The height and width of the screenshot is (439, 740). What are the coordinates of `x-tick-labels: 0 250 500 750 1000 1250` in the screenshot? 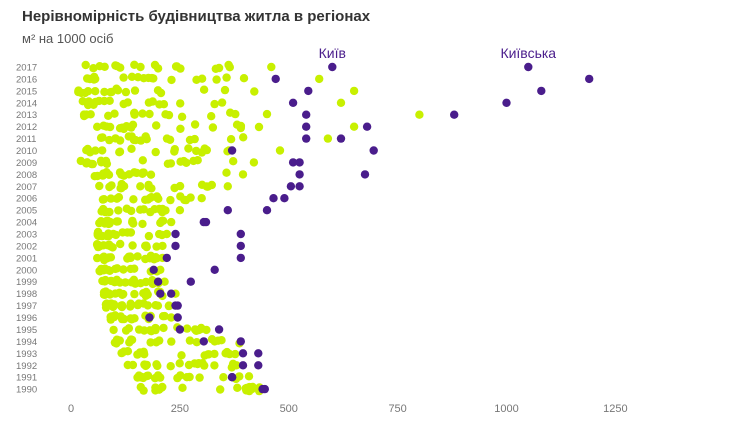 It's located at (348, 409).